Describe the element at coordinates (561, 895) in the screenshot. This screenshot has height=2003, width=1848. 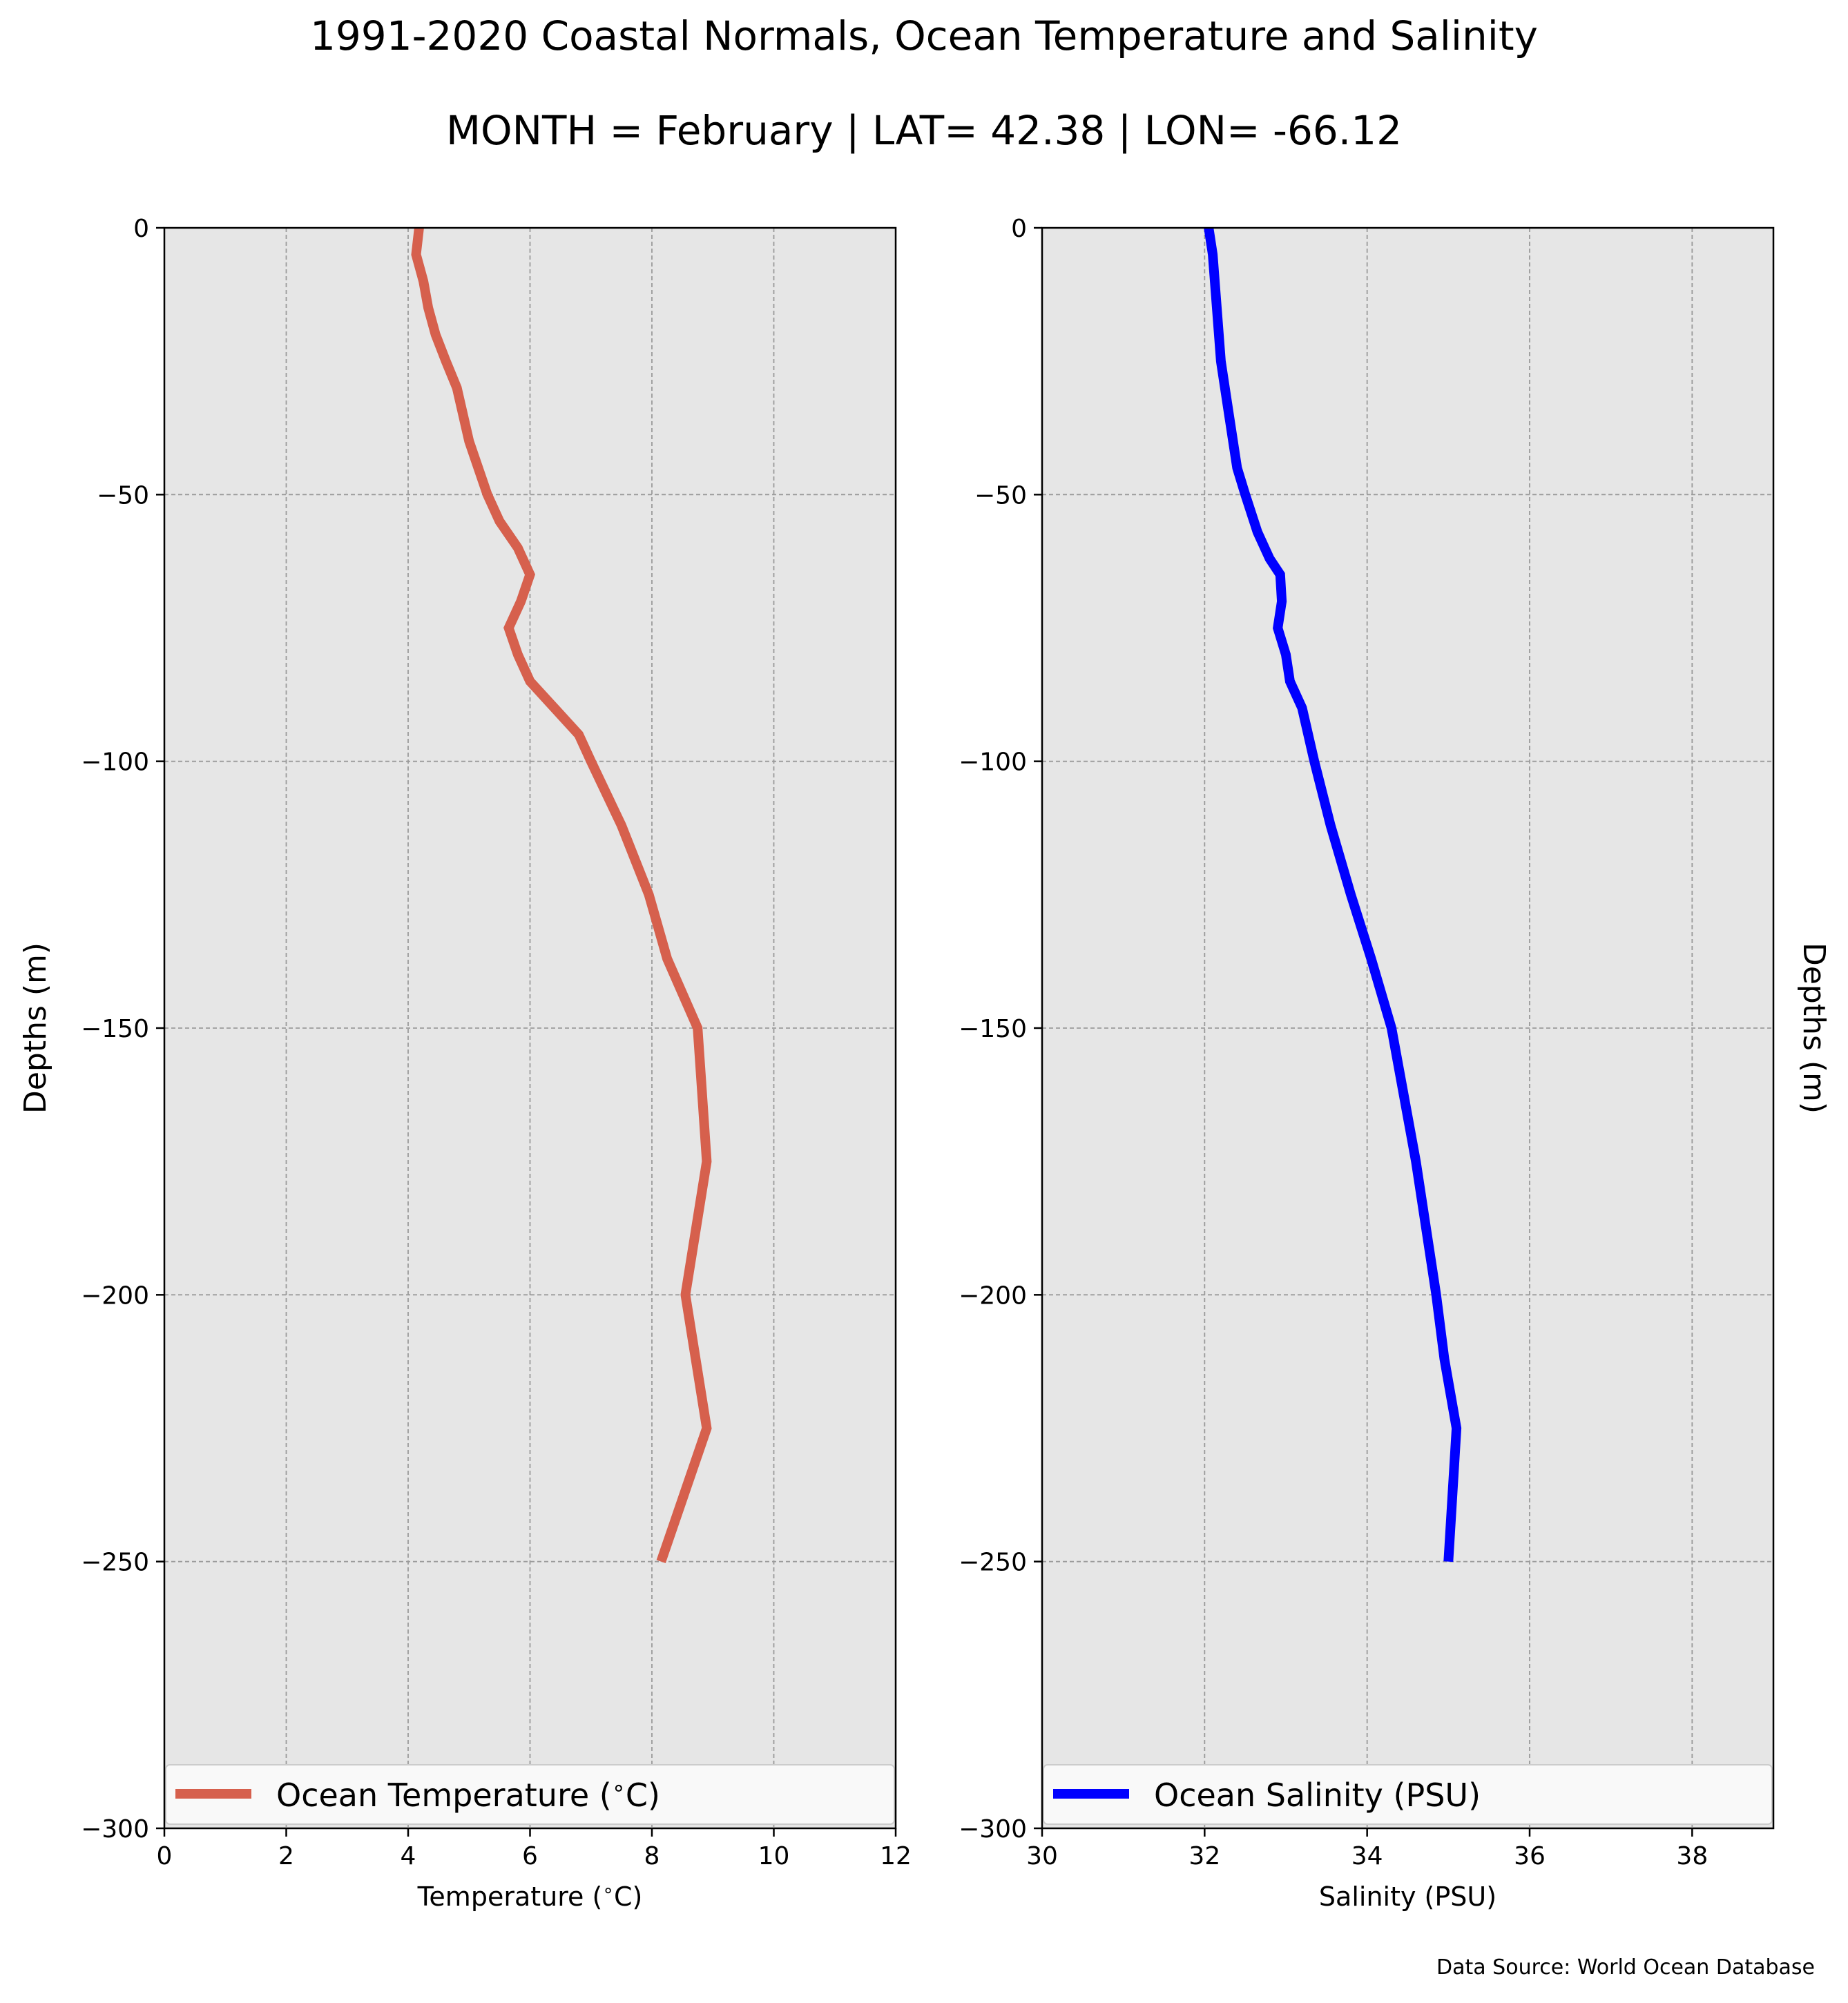
I see `temperature-line` at that location.